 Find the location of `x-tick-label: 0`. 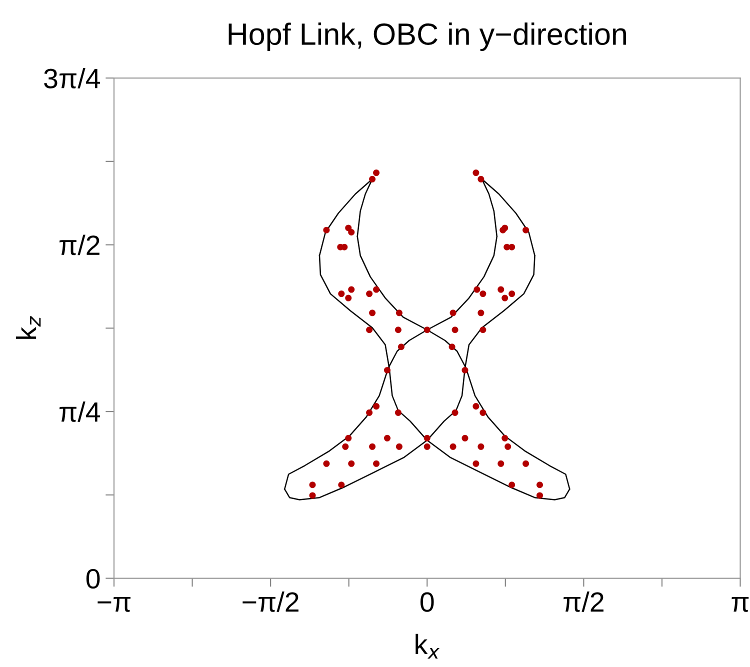

x-tick-label: 0 is located at coordinates (427, 602).